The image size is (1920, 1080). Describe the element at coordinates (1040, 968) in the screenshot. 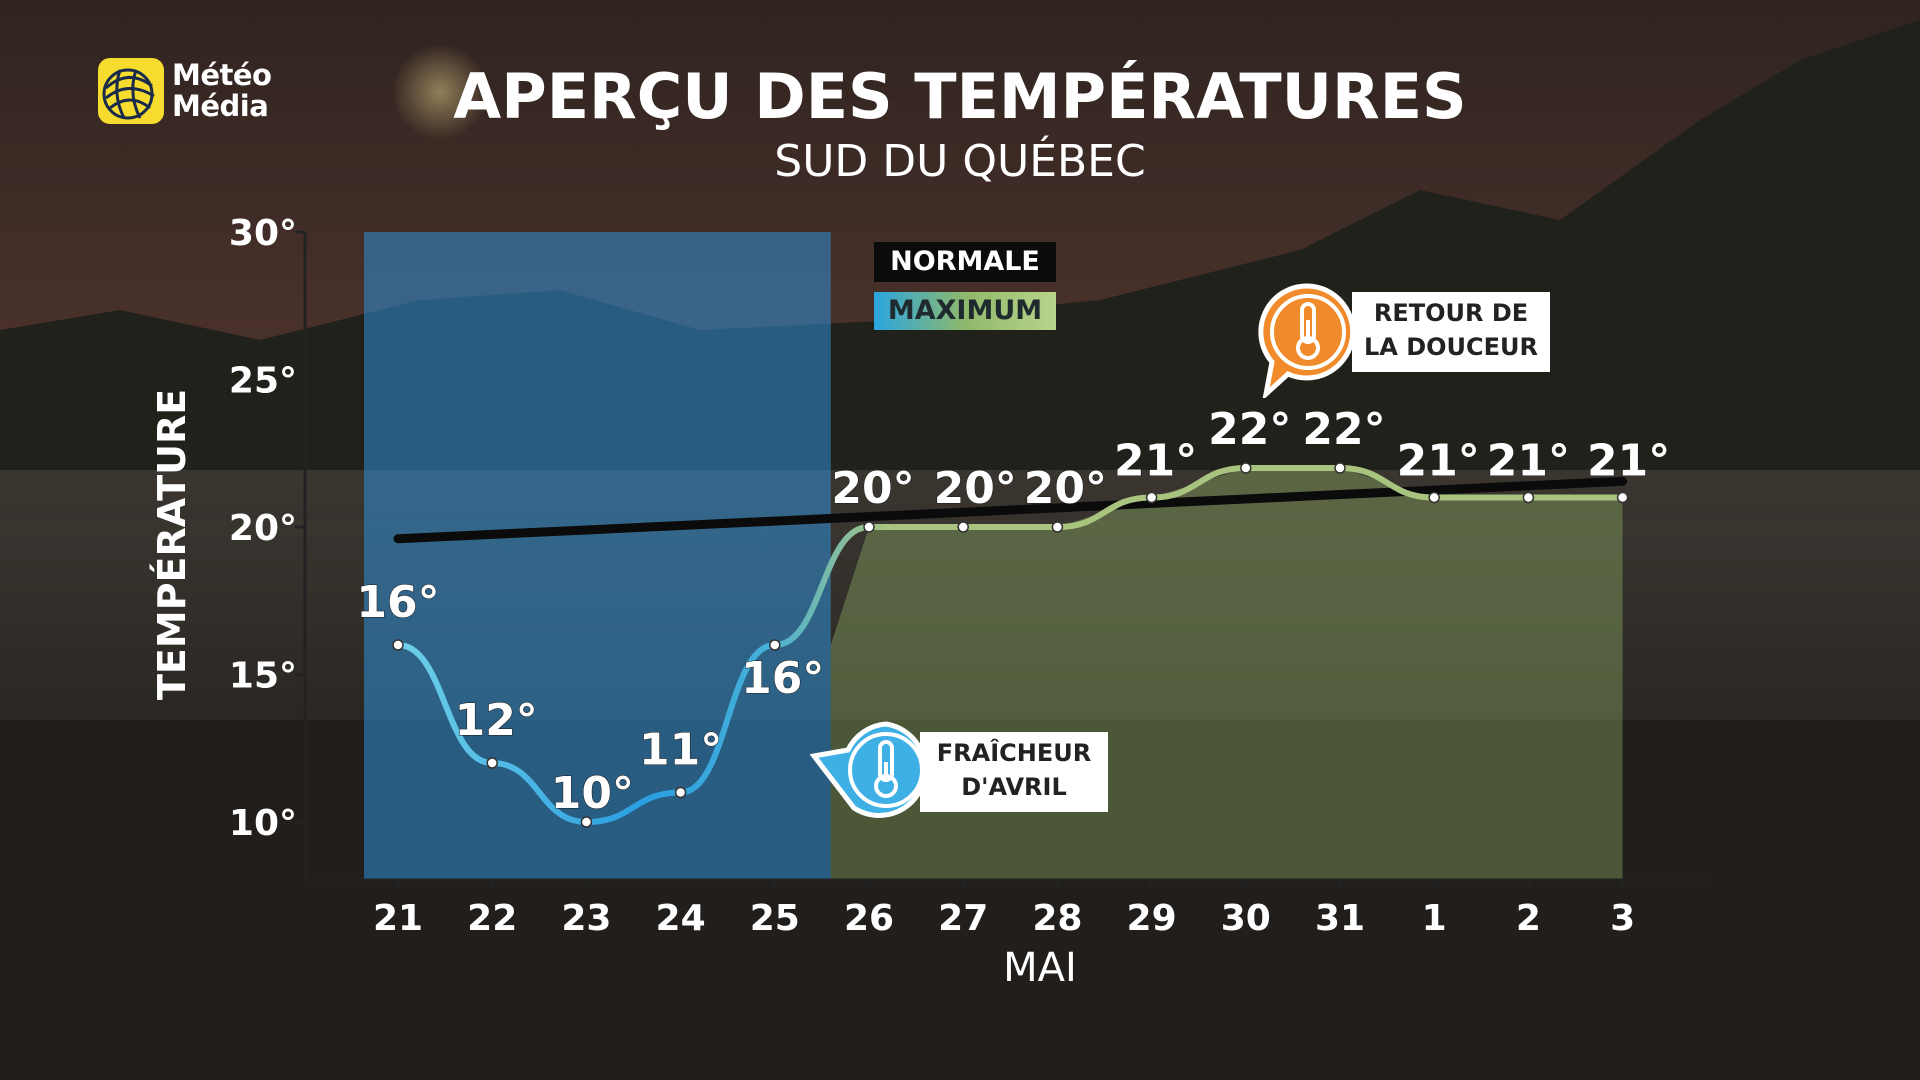

I see `x-axis-label: MAI` at that location.